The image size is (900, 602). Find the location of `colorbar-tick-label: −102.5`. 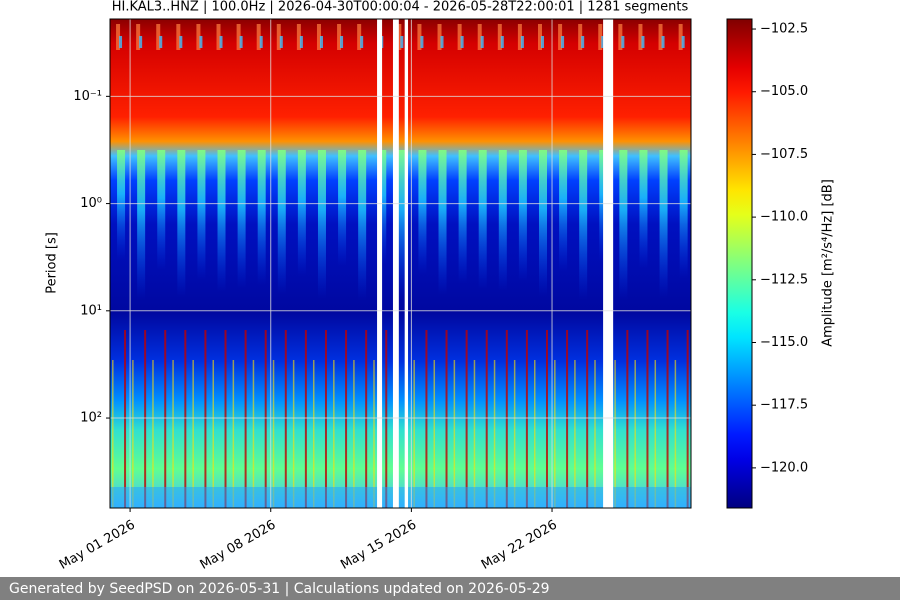

colorbar-tick-label: −102.5 is located at coordinates (784, 29).